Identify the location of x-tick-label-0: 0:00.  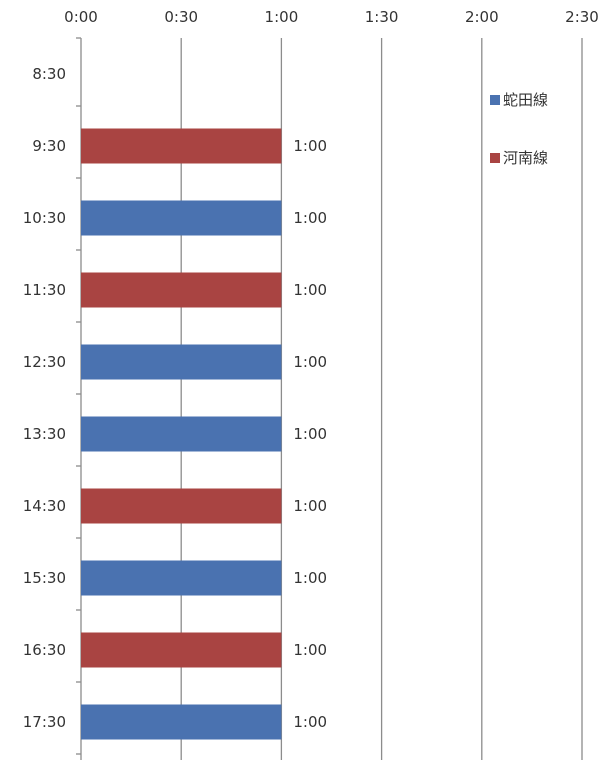
(81, 17).